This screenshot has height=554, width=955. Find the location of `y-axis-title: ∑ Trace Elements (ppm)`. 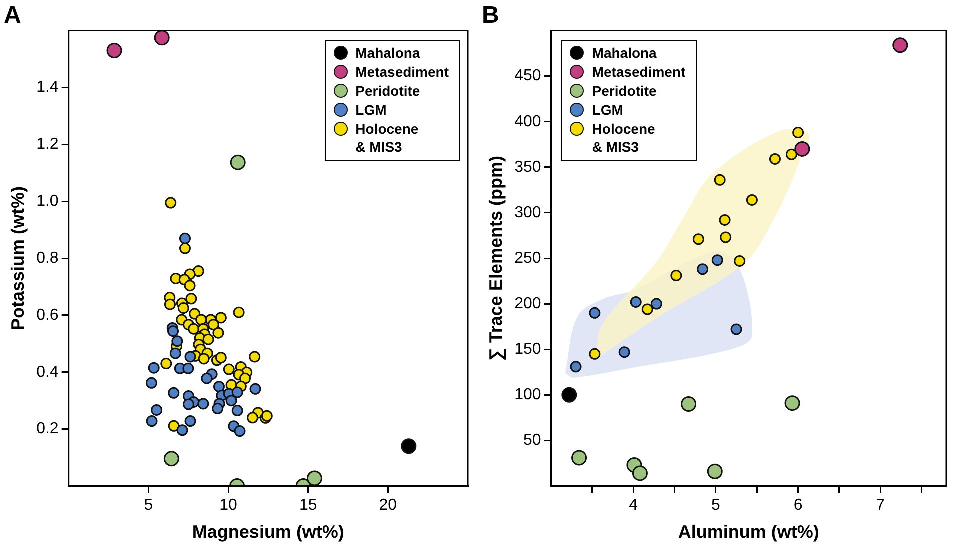

y-axis-title: ∑ Trace Elements (ppm) is located at coordinates (496, 258).